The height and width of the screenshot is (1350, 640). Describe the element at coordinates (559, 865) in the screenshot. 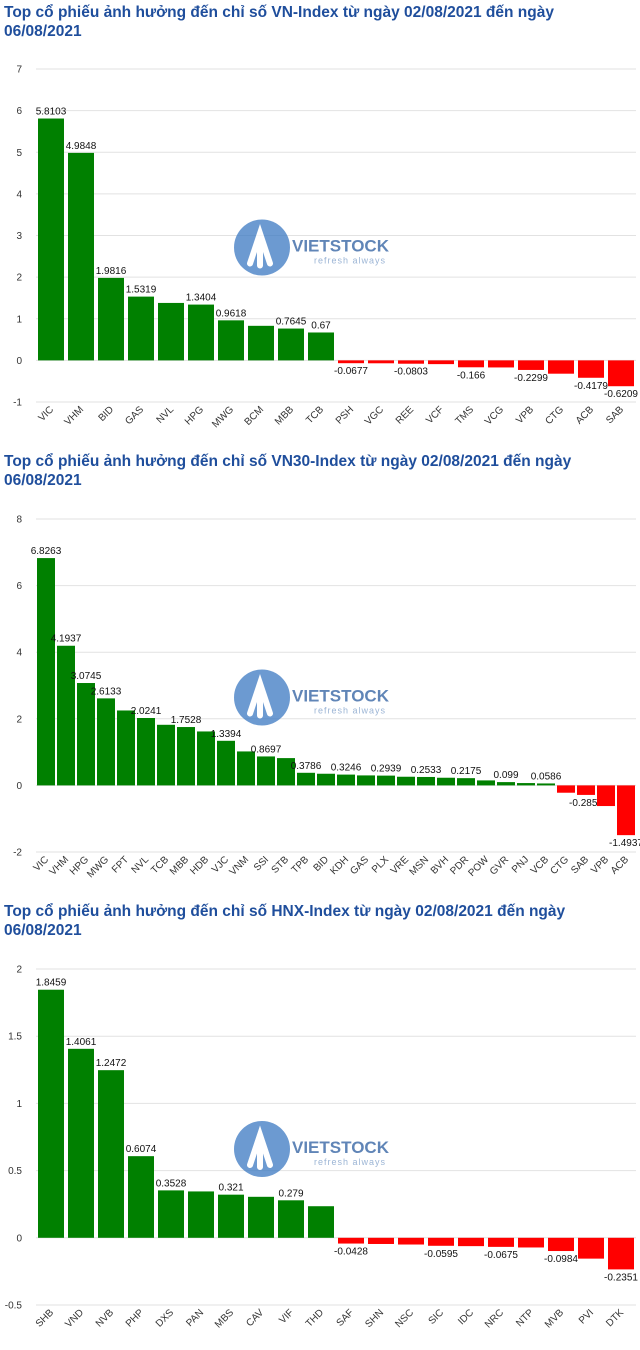

I see `x-tick-label: CTG` at that location.